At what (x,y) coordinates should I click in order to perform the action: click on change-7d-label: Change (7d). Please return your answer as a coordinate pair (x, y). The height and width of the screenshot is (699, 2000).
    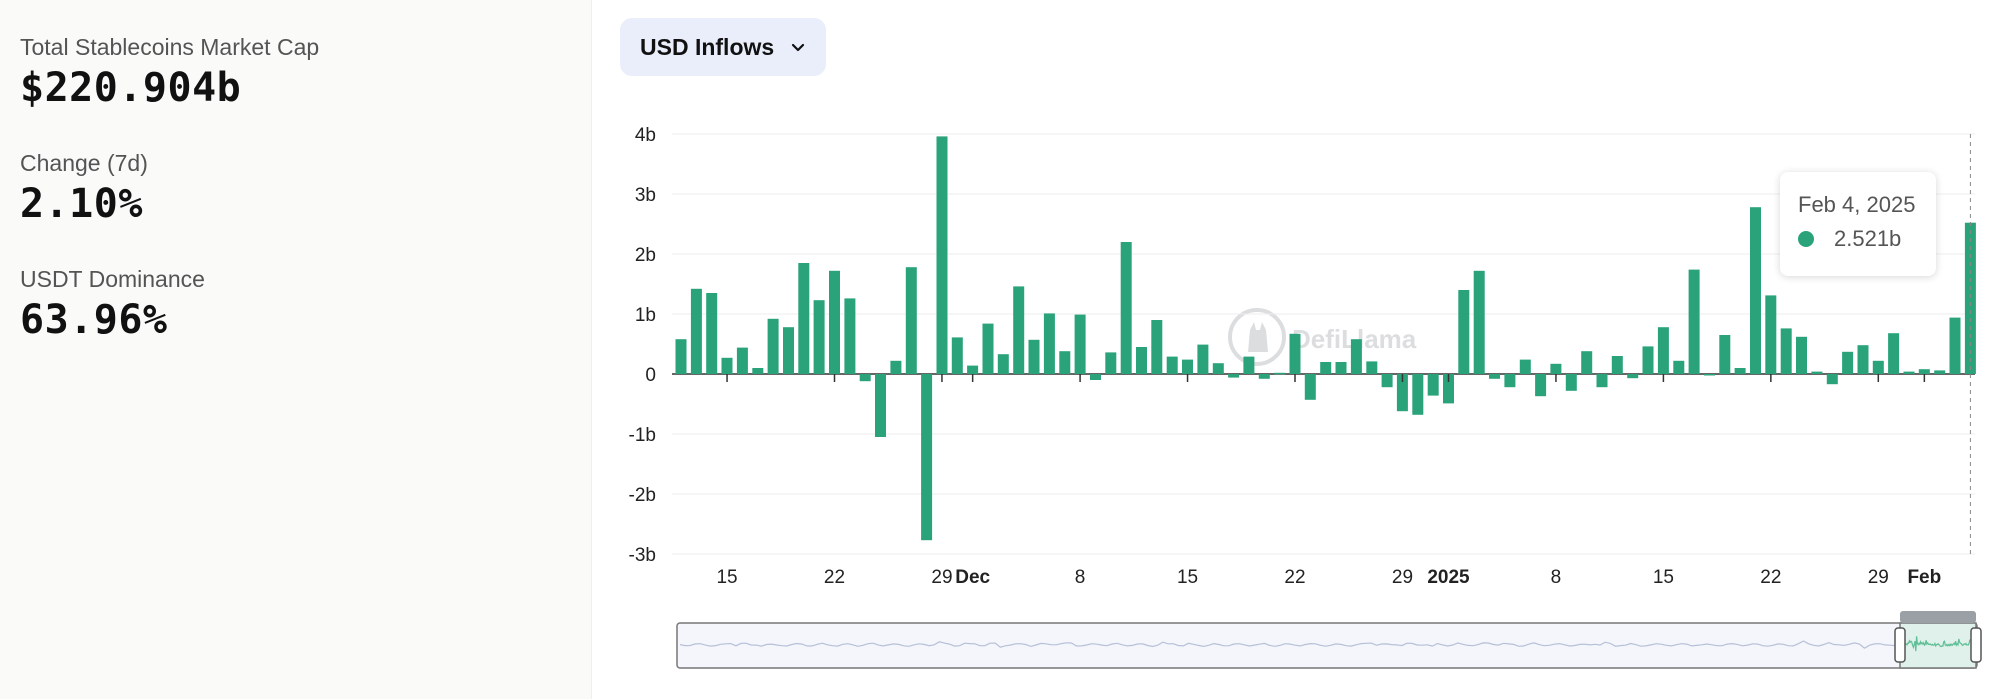
    Looking at the image, I should click on (84, 163).